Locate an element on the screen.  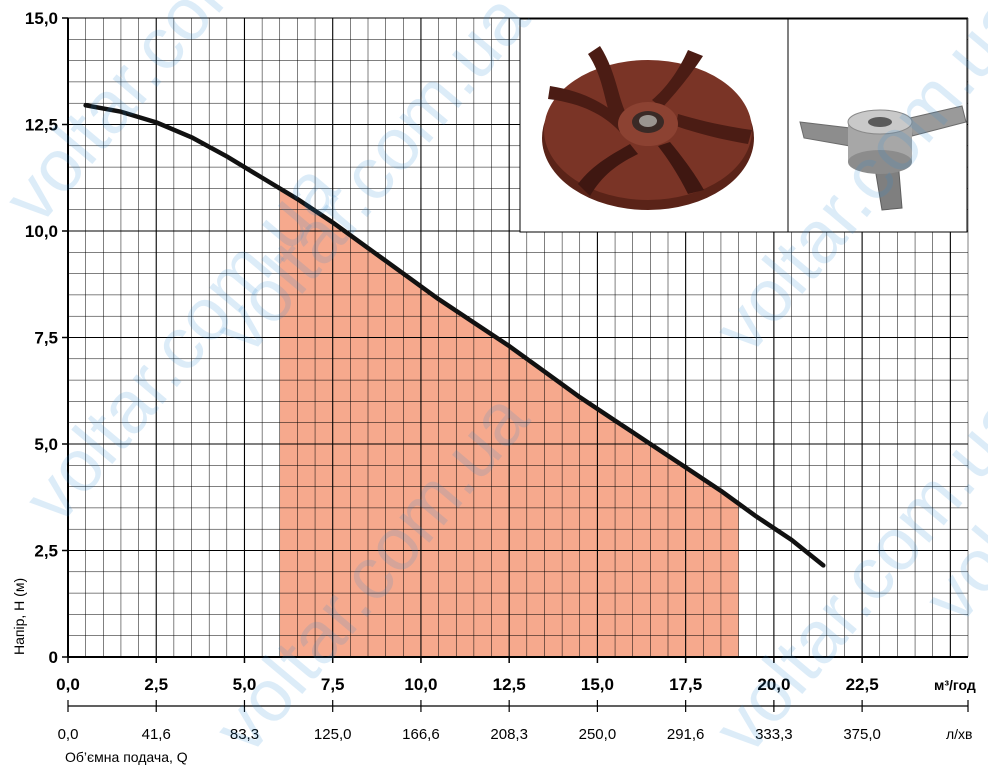
x-tick-label: 22,5 is located at coordinates (862, 684).